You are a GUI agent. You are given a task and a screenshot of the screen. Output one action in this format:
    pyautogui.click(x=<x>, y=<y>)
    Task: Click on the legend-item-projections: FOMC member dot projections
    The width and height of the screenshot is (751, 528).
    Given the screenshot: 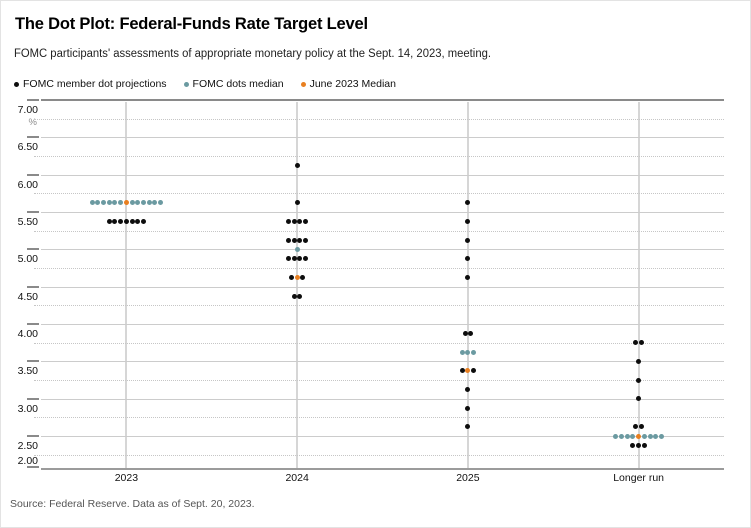 What is the action you would take?
    pyautogui.click(x=90, y=84)
    